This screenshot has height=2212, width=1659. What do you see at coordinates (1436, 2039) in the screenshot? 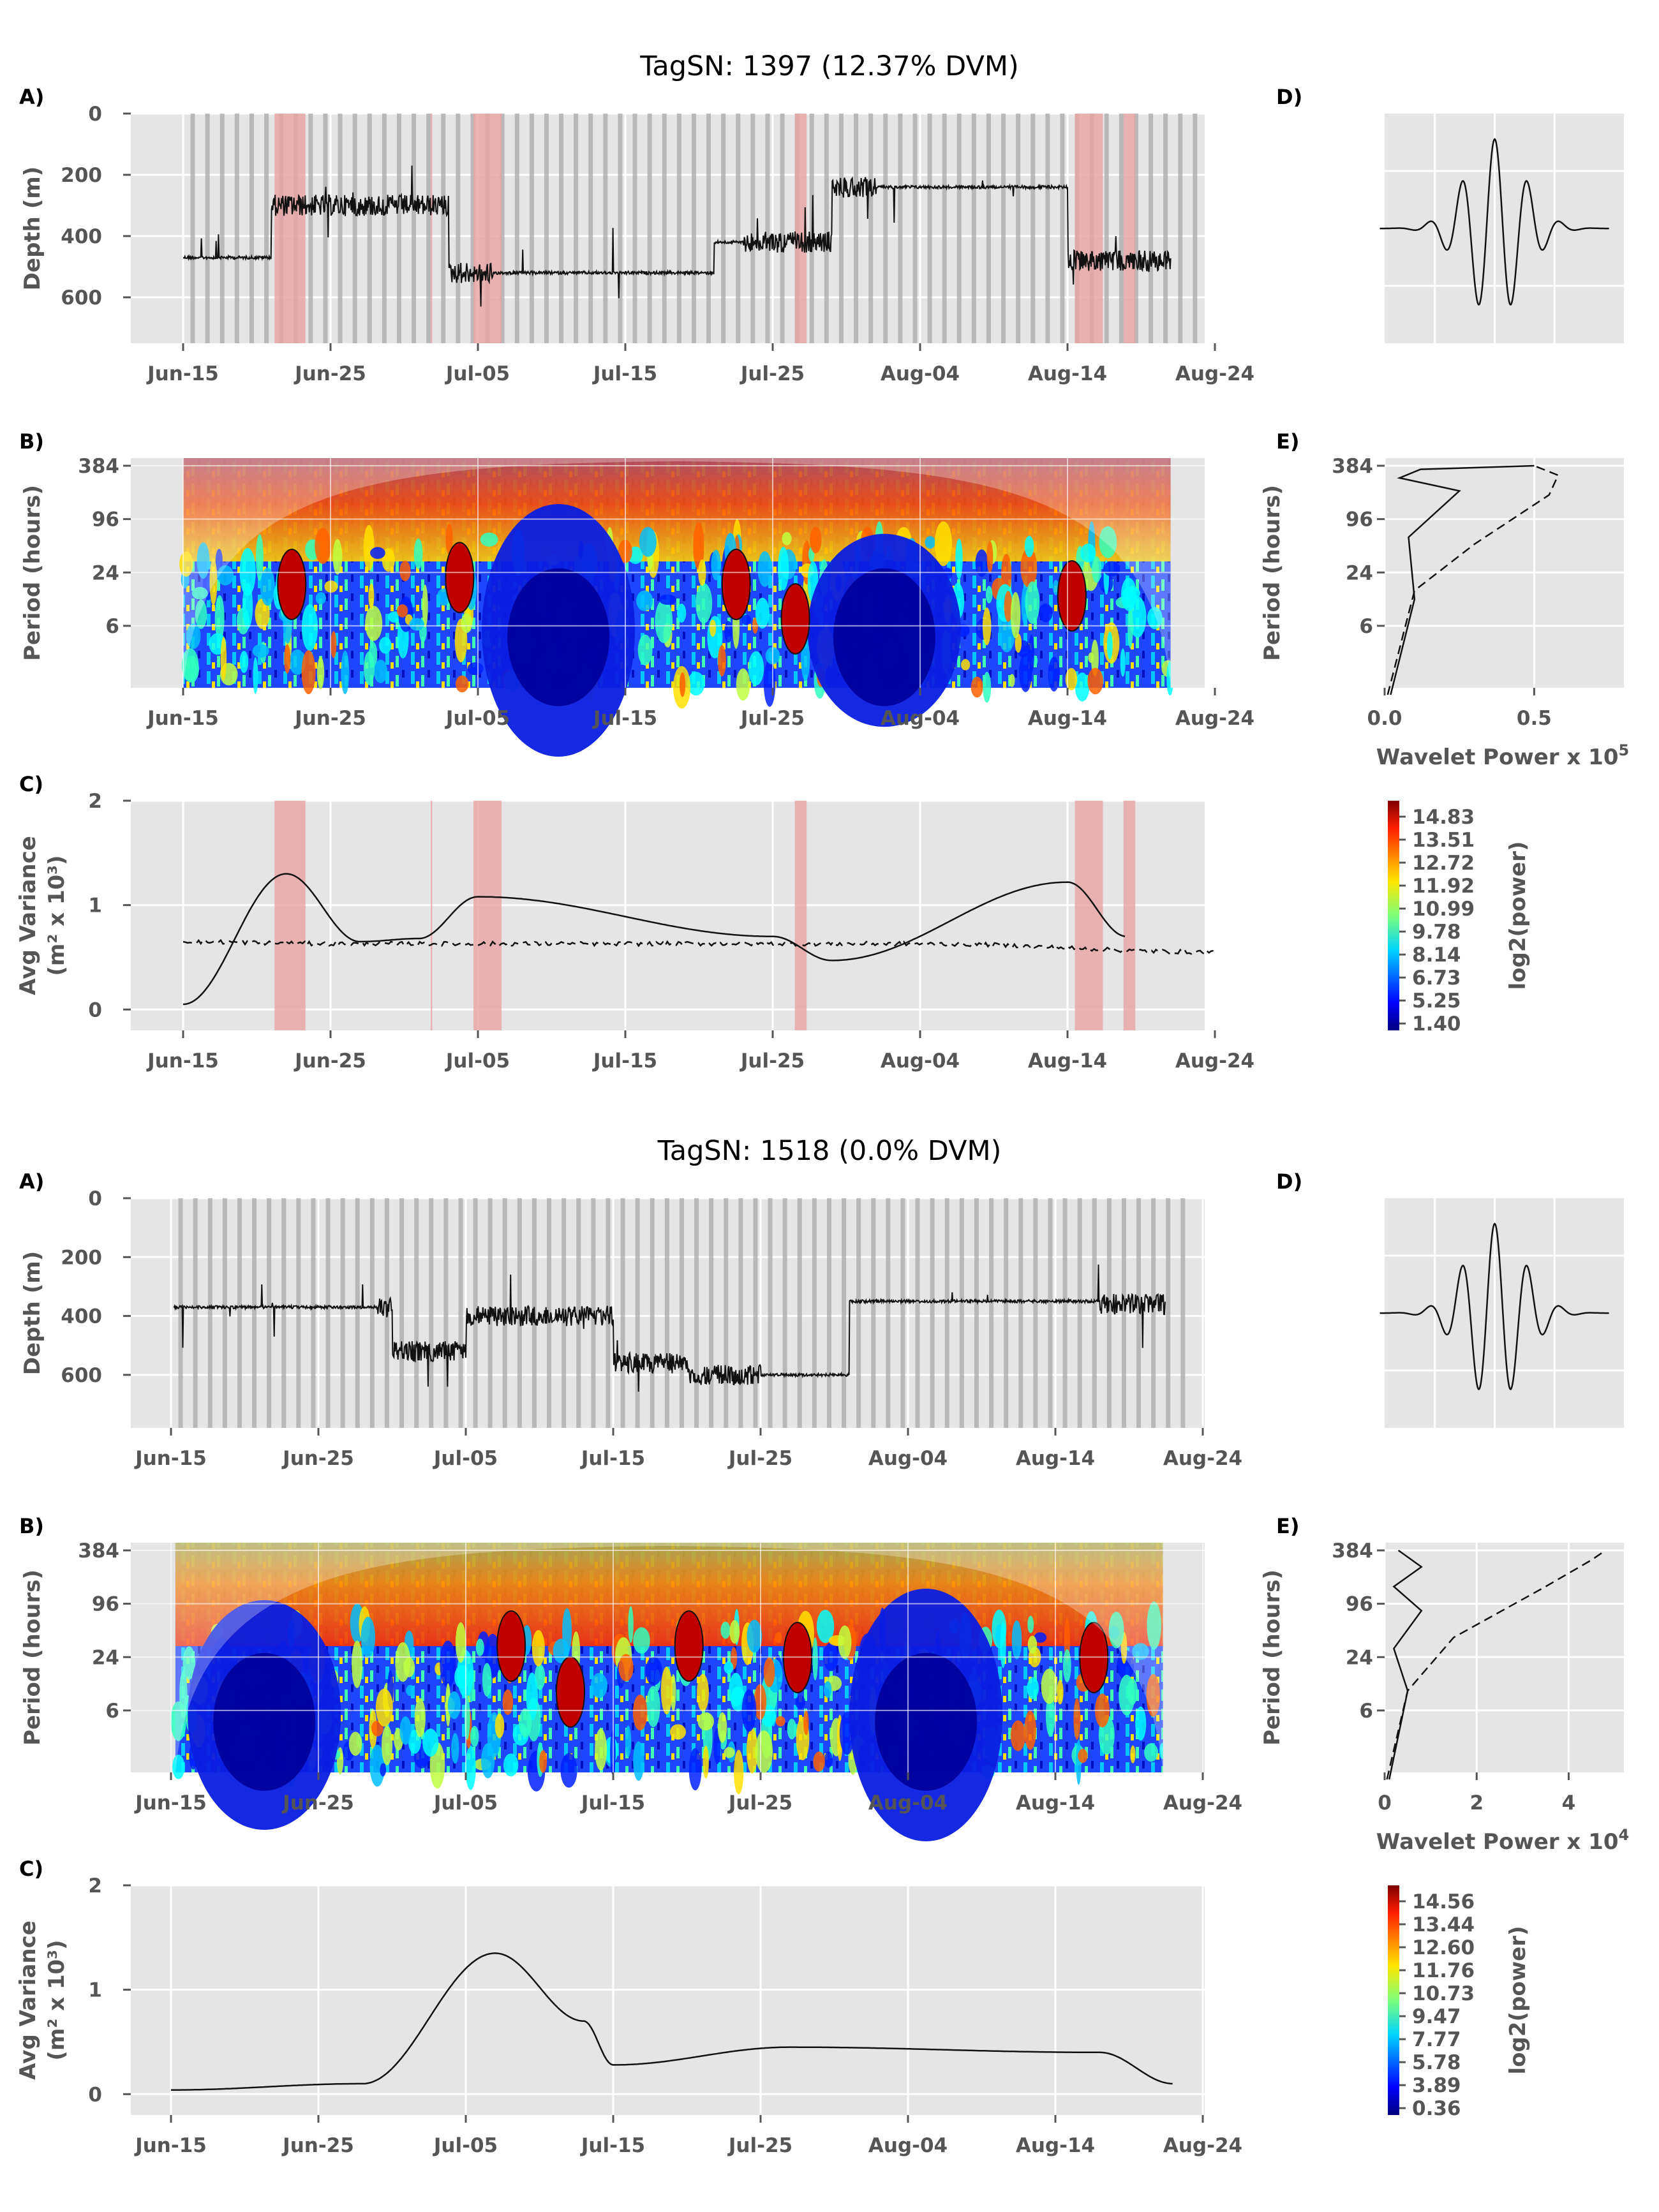
I see `colorbar-tick-label: 7.77` at bounding box center [1436, 2039].